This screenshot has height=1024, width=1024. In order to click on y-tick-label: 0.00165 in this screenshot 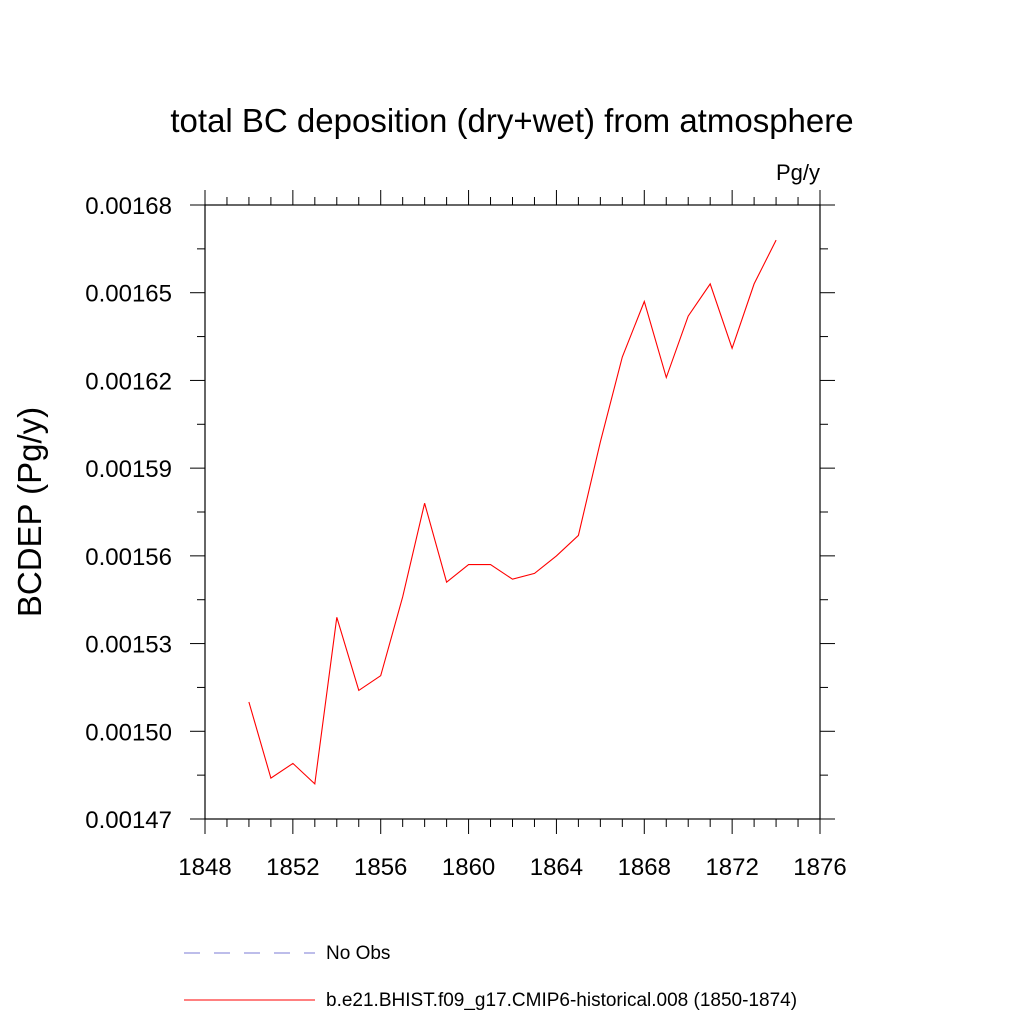, I will do `click(128, 294)`.